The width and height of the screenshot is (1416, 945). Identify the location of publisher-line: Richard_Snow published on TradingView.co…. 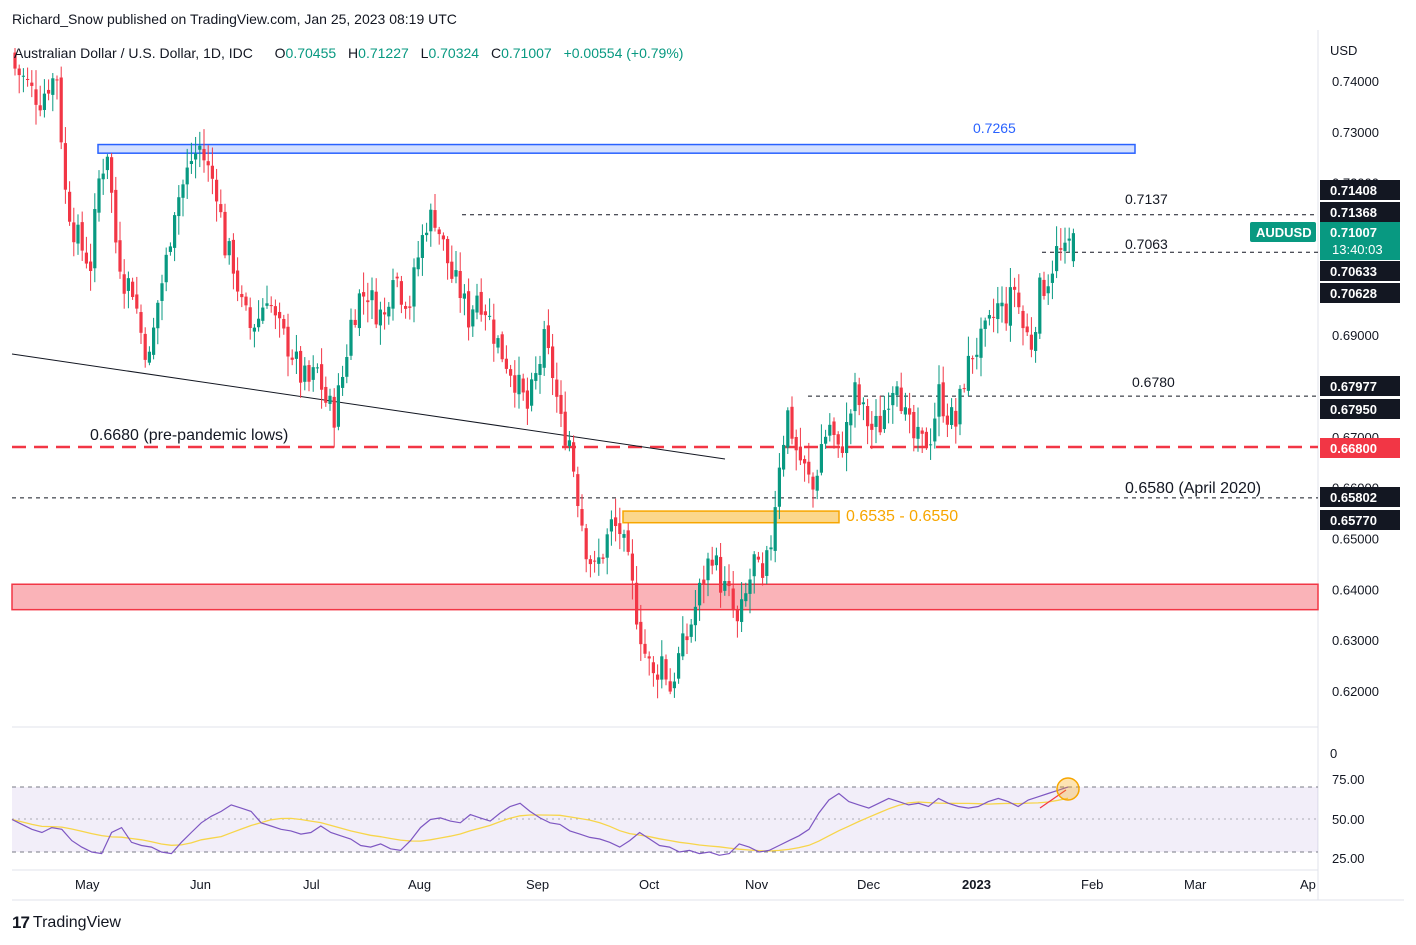
(234, 19).